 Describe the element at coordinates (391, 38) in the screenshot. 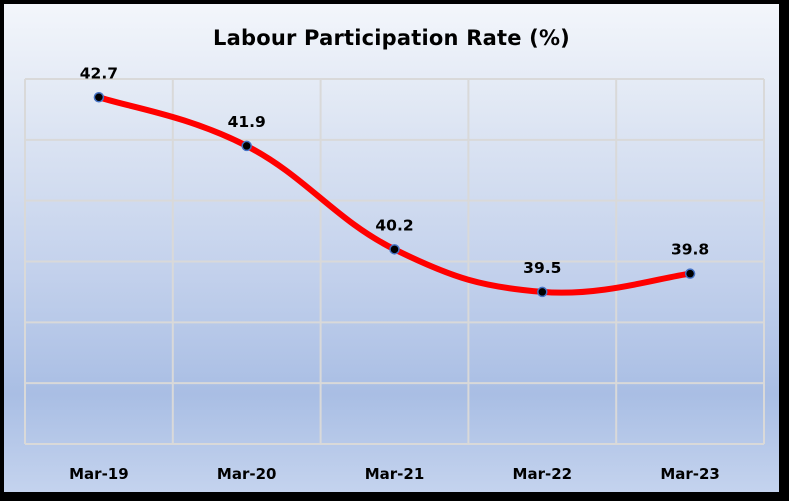

I see `chart-title: Labour Participation Rate (%)` at that location.